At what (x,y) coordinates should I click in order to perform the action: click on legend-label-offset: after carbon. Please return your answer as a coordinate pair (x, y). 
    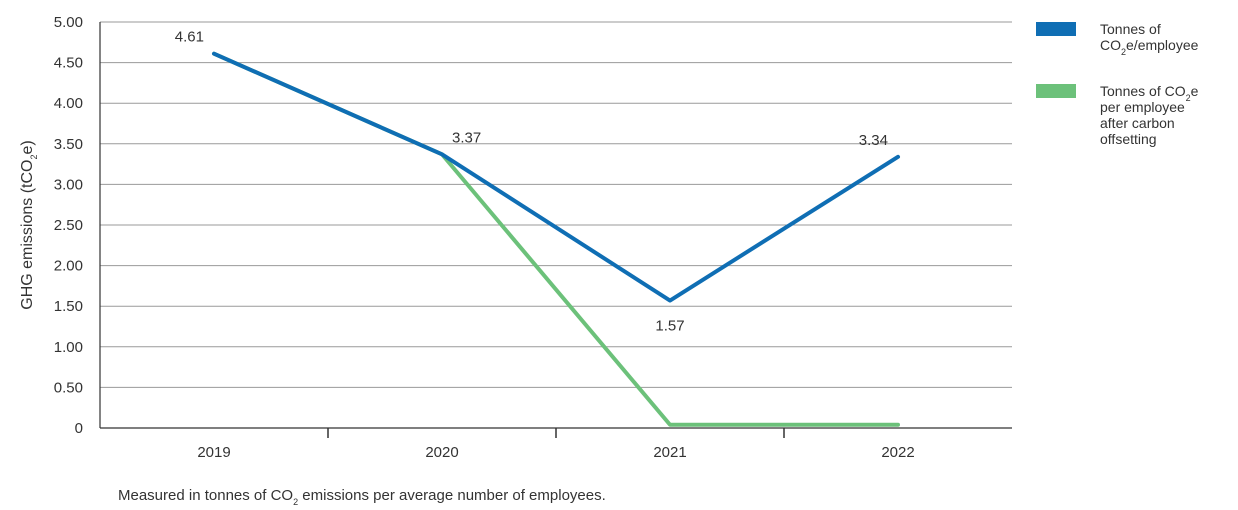
    Looking at the image, I should click on (1137, 123).